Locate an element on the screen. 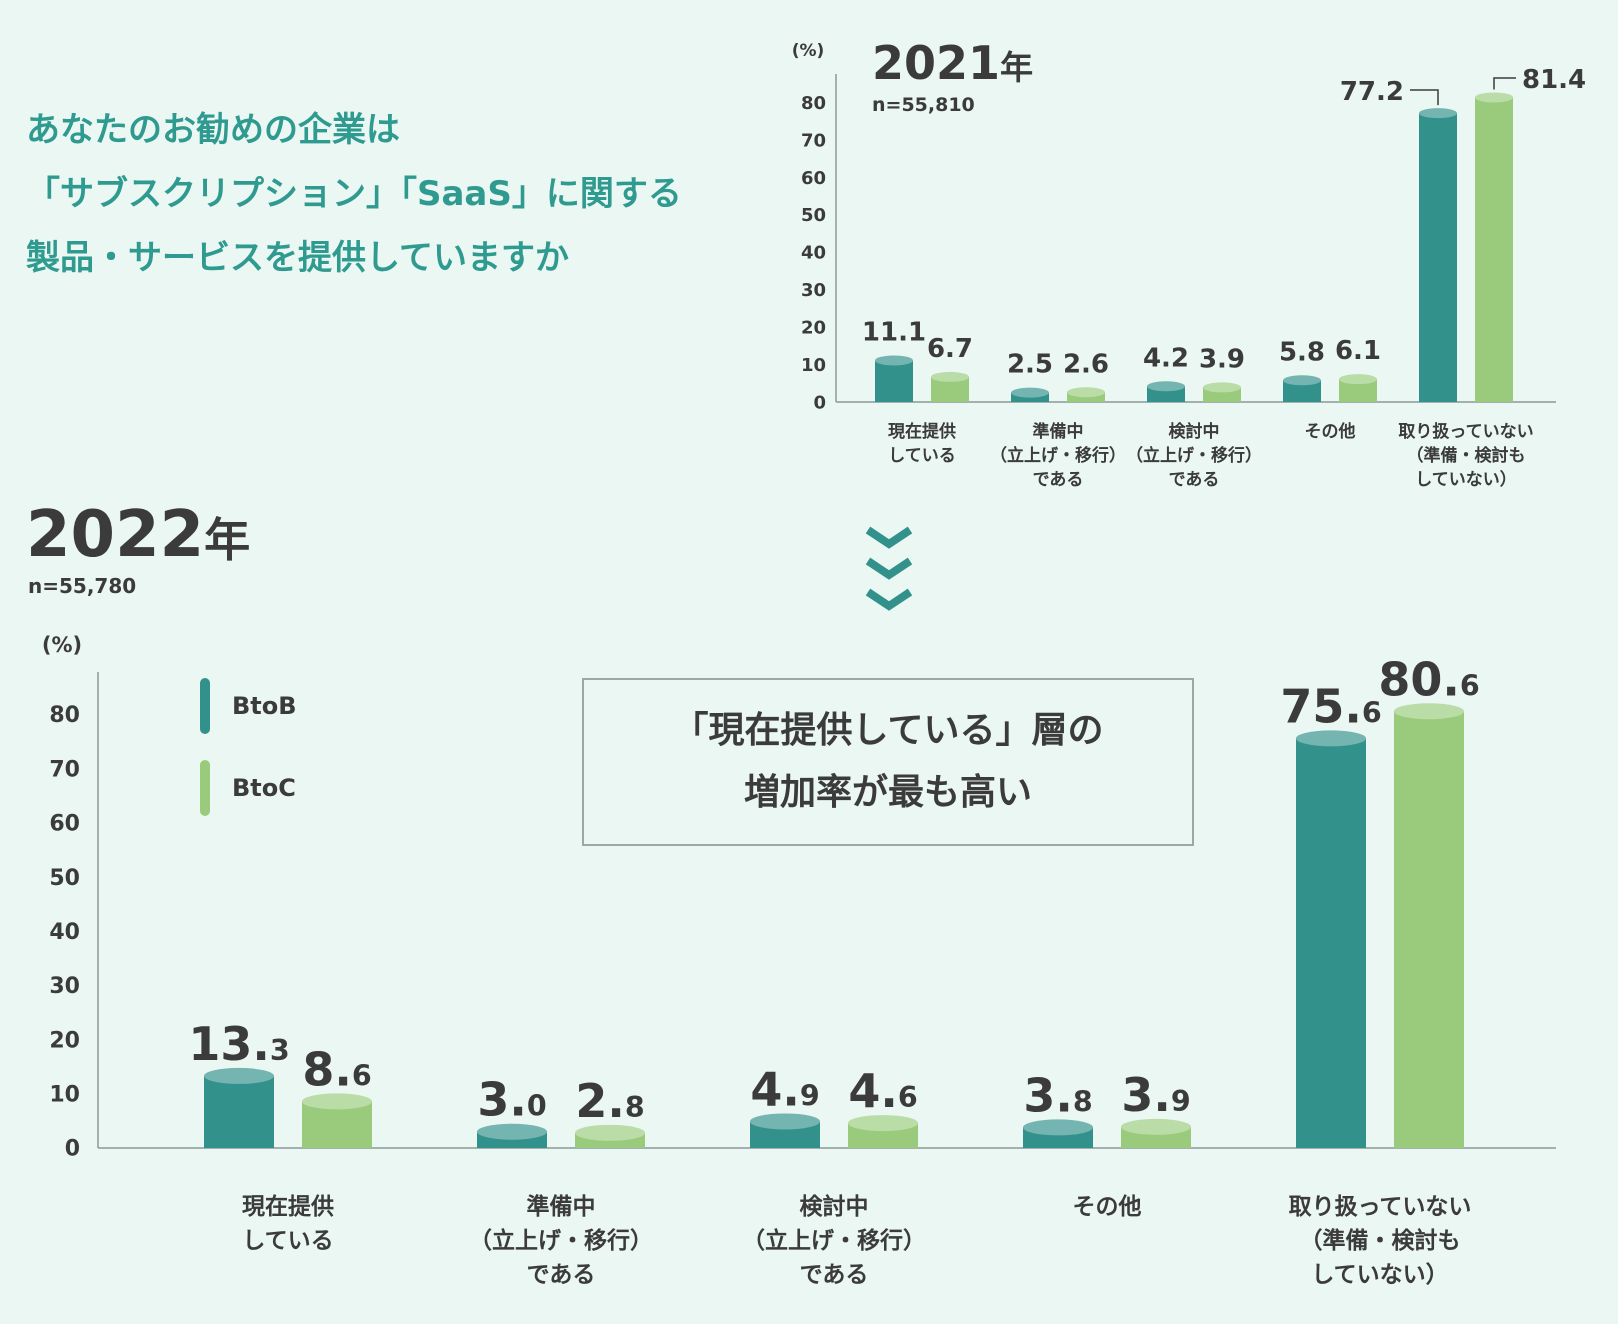 The image size is (1618, 1324). data-label: 4.2 is located at coordinates (1166, 358).